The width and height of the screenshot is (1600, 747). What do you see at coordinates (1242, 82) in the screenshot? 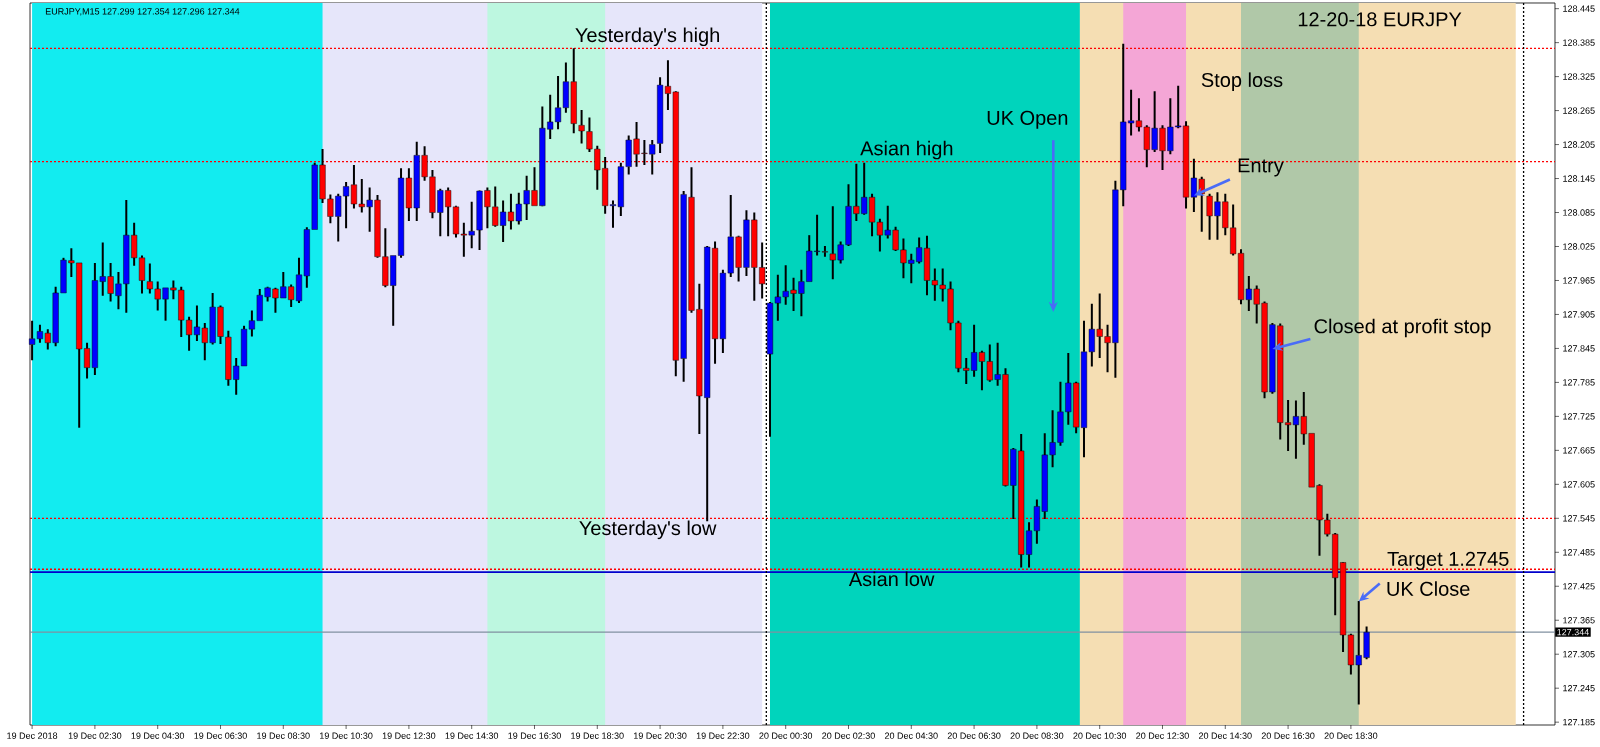
I see `annotation: Stop loss` at bounding box center [1242, 82].